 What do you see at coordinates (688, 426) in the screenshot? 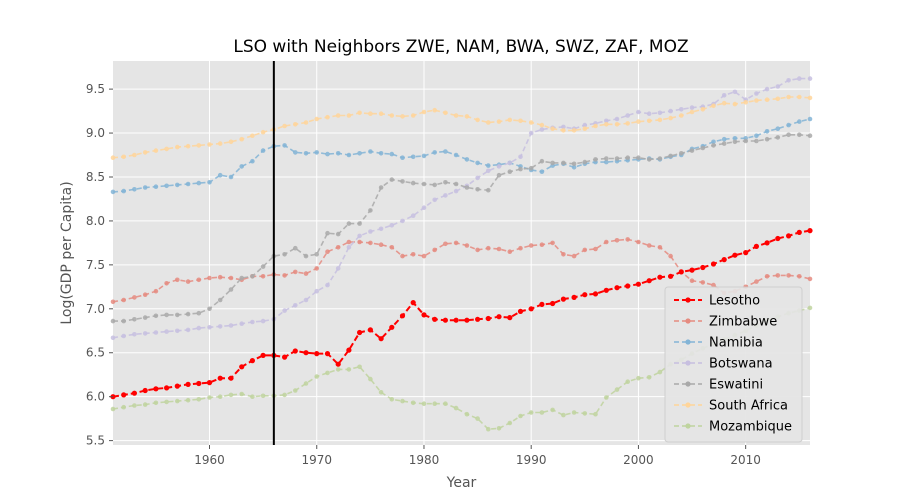
I see `legend-marker` at bounding box center [688, 426].